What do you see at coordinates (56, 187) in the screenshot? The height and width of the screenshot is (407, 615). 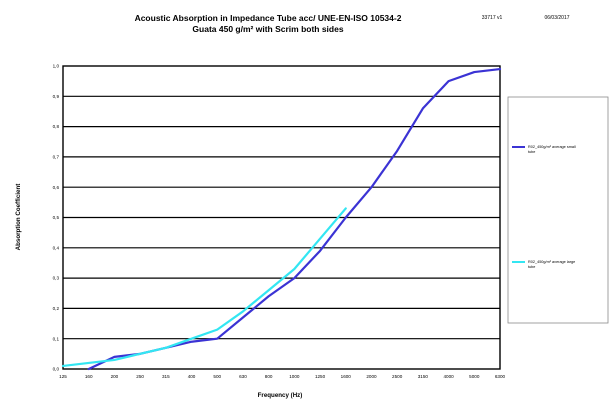 I see `y-tick-label: 0,6` at bounding box center [56, 187].